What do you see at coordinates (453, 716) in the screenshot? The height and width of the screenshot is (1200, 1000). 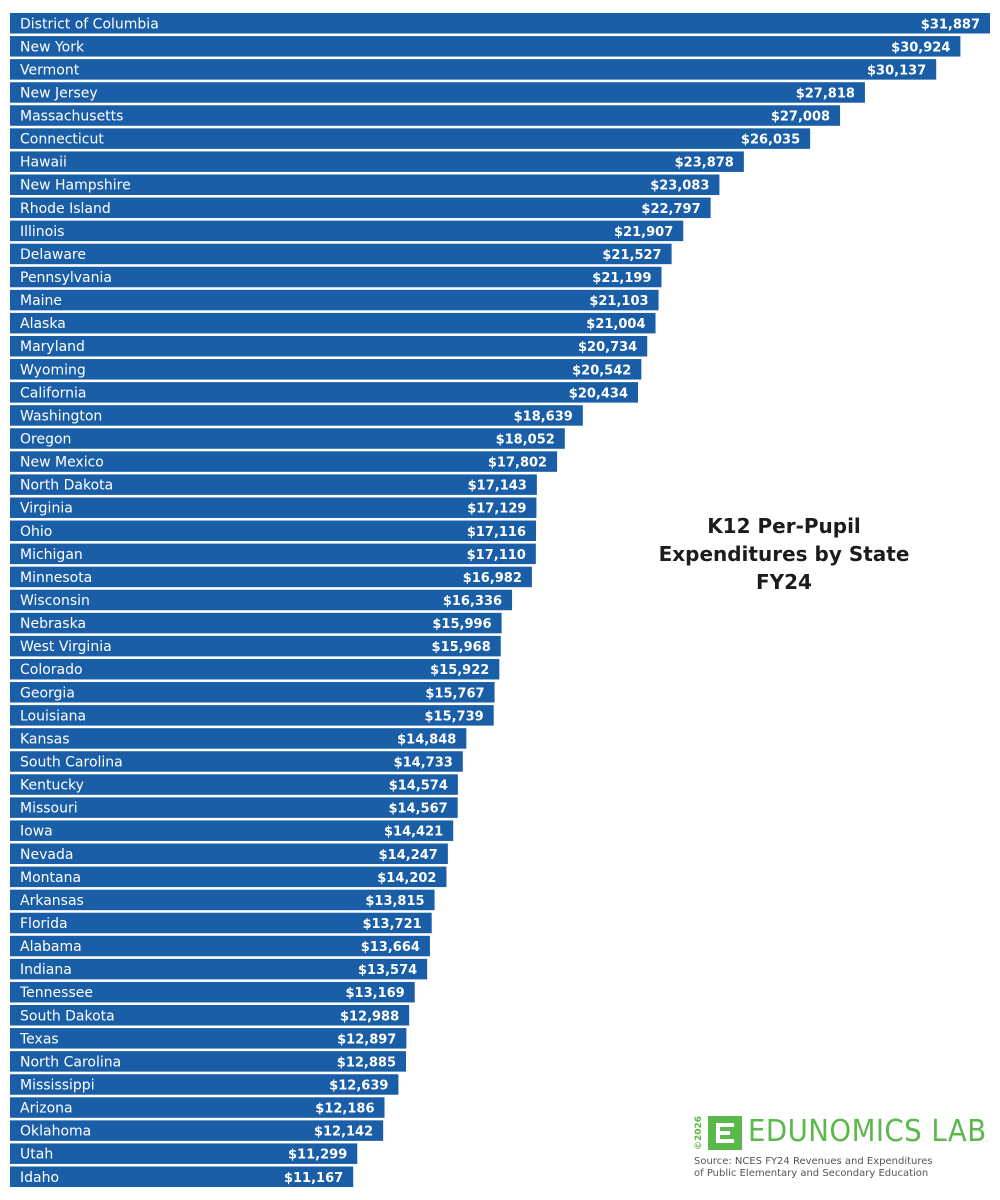 I see `value-label: $15,739` at bounding box center [453, 716].